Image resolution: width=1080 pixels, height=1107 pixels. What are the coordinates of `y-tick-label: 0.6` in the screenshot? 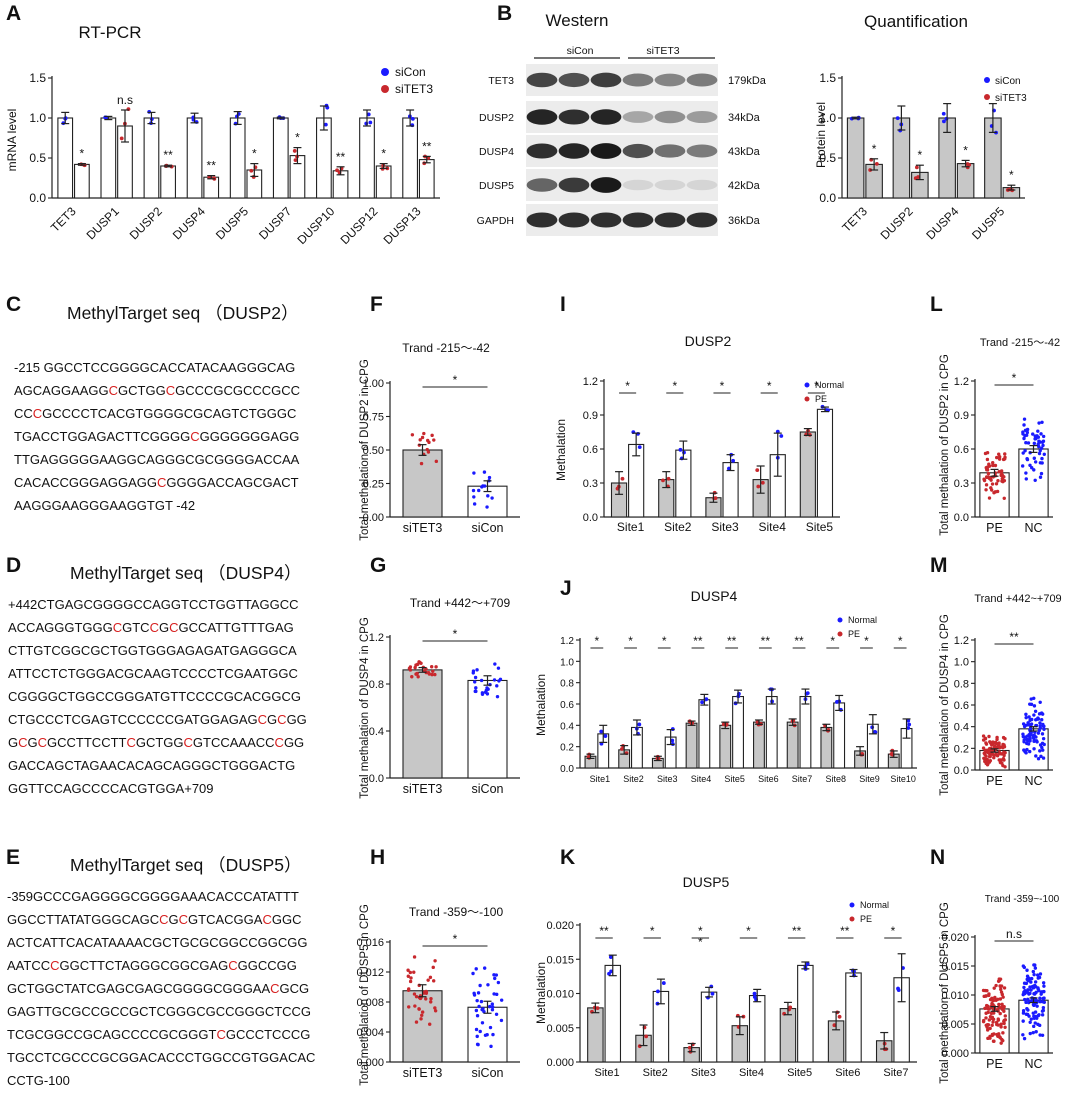 It's located at (961, 450).